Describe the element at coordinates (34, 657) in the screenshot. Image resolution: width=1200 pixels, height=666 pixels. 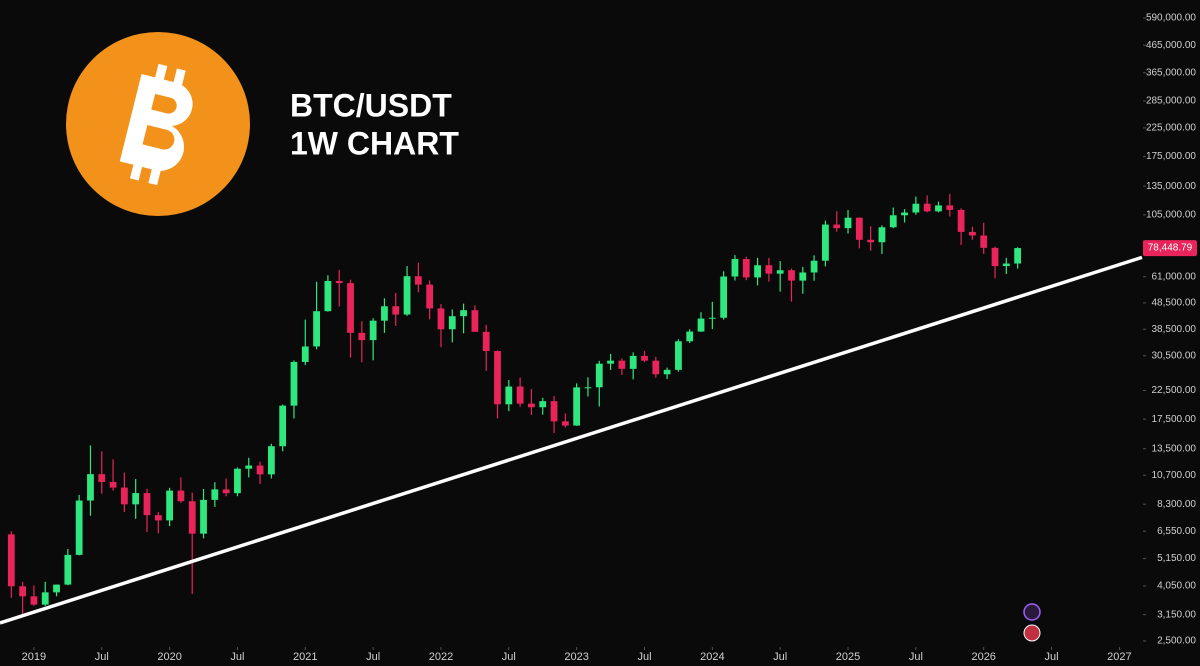
I see `x-tick-label: 2019` at that location.